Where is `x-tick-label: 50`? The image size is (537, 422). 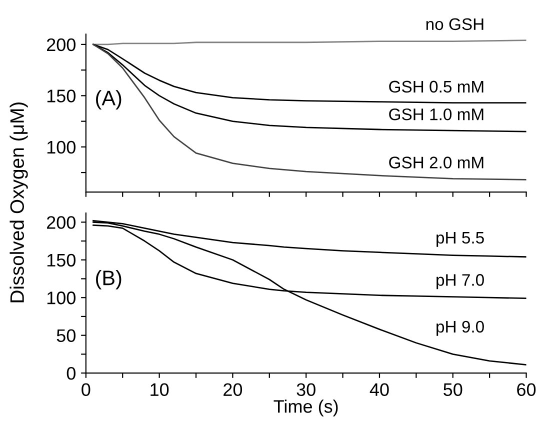
x-tick-label: 50 is located at coordinates (453, 389).